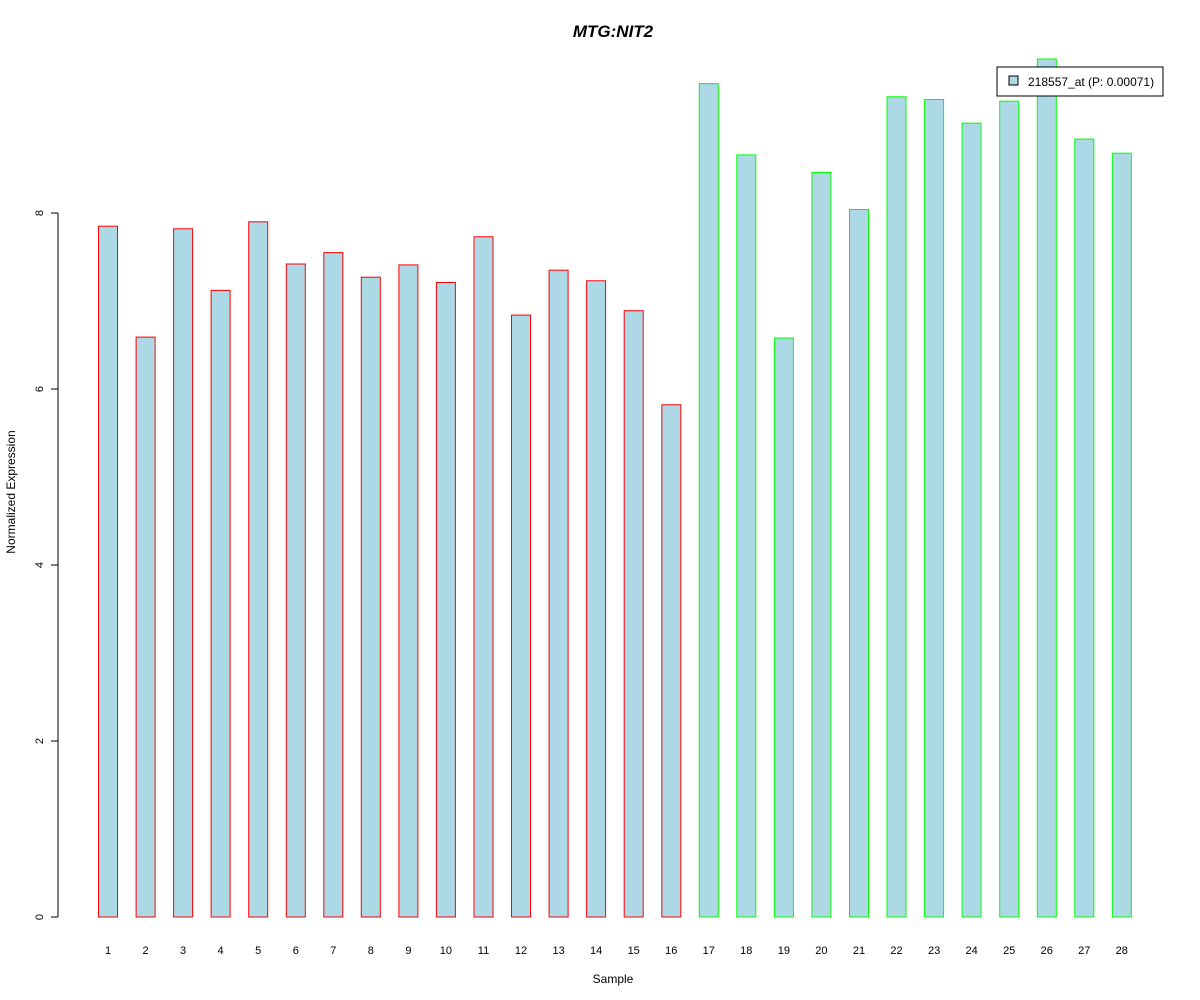  I want to click on x-tick-label: 8, so click(371, 951).